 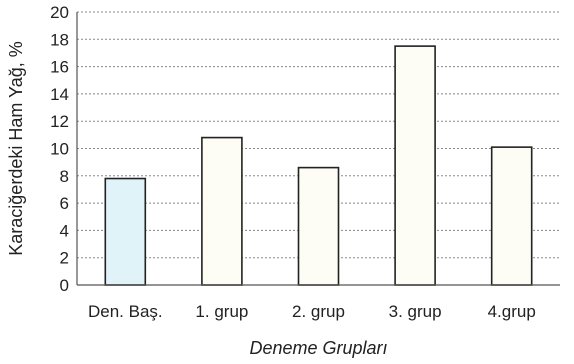 What do you see at coordinates (64, 258) in the screenshot?
I see `y-tick-label: 2` at bounding box center [64, 258].